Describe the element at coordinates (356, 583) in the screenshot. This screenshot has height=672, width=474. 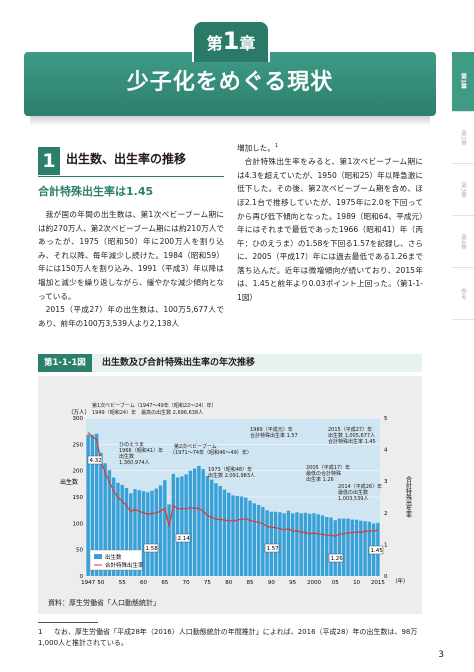
I see `x-tick-2010: 10` at that location.